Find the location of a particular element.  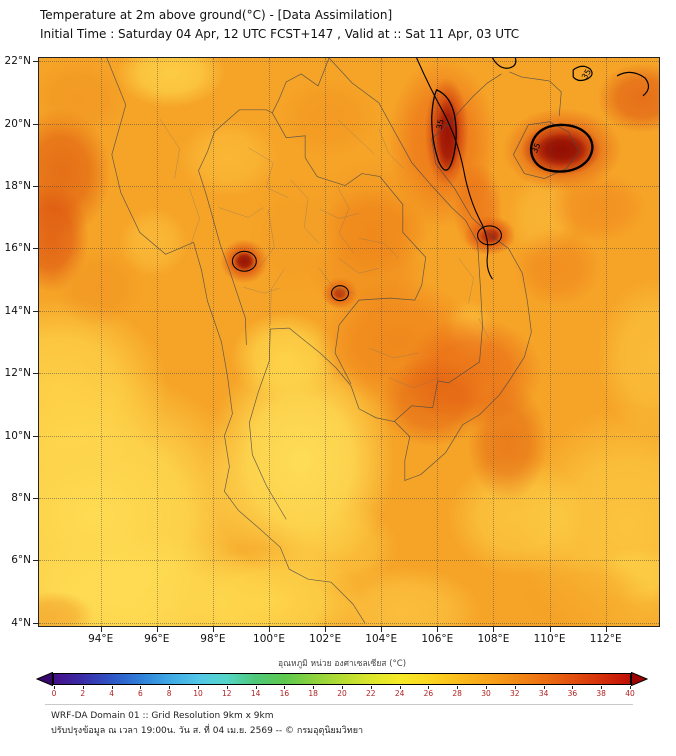

lat-tick-label: 20°N is located at coordinates (17, 123).